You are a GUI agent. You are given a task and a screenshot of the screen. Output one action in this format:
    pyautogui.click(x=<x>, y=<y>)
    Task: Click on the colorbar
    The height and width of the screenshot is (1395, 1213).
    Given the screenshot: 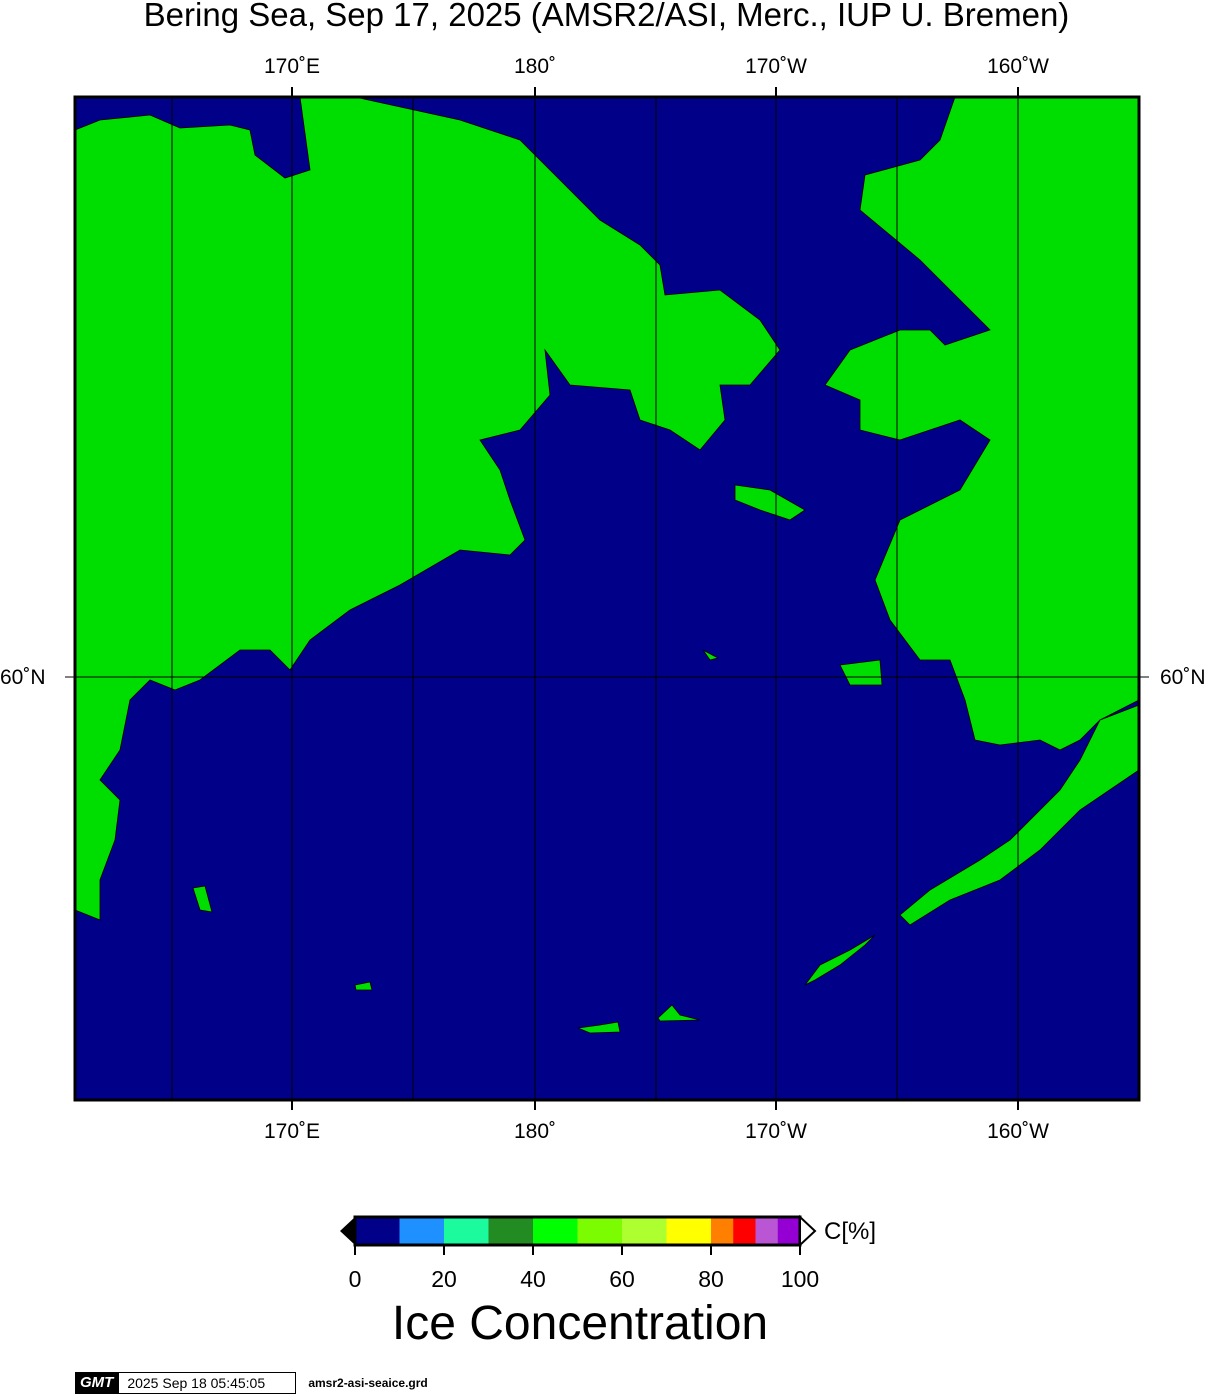 What is the action you would take?
    pyautogui.click(x=578, y=1234)
    